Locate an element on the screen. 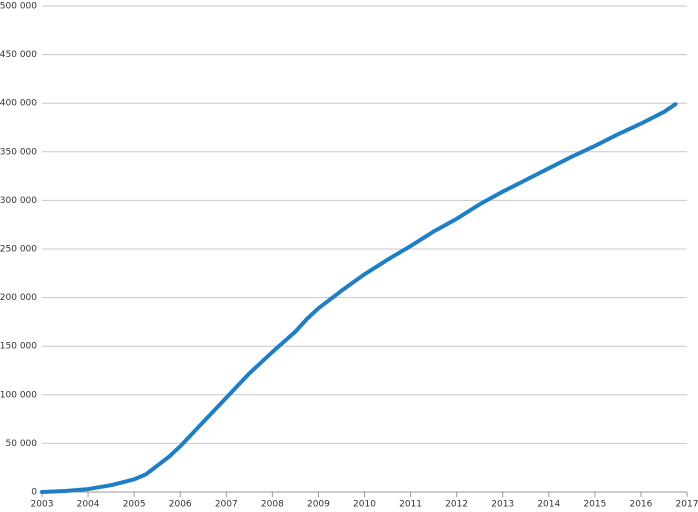 This screenshot has width=698, height=512. y-tick-label: 350 000 is located at coordinates (18, 152).